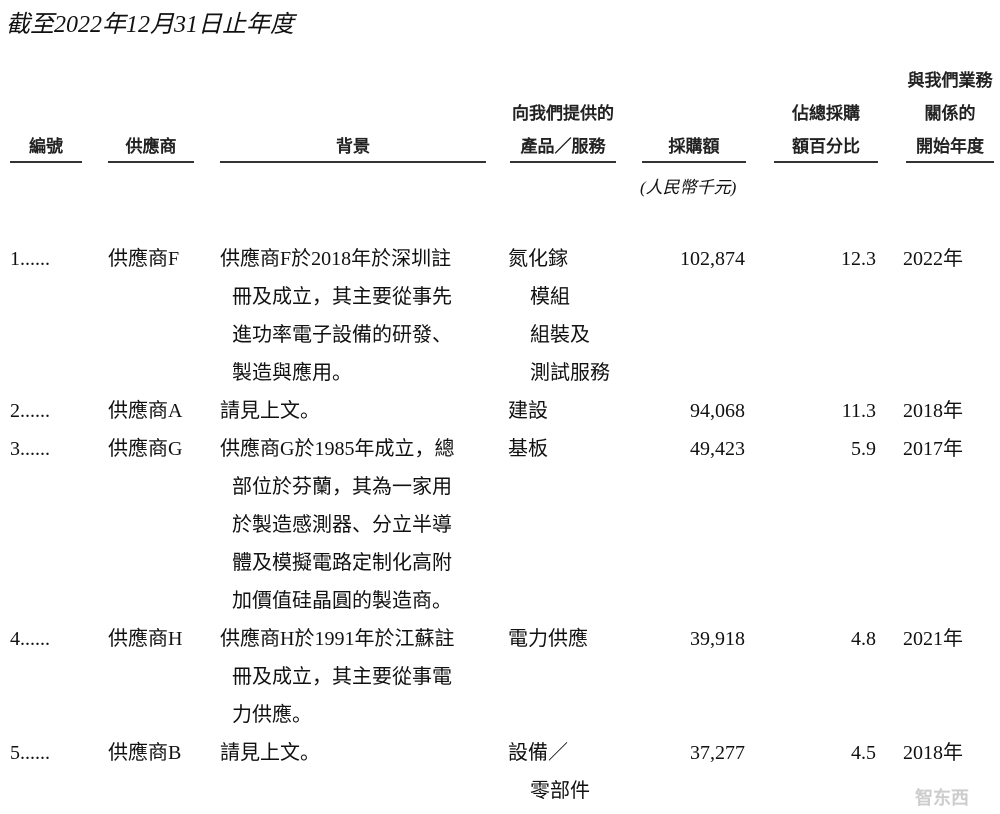  Describe the element at coordinates (563, 114) in the screenshot. I see `header-product: 向我們提供的` at that location.